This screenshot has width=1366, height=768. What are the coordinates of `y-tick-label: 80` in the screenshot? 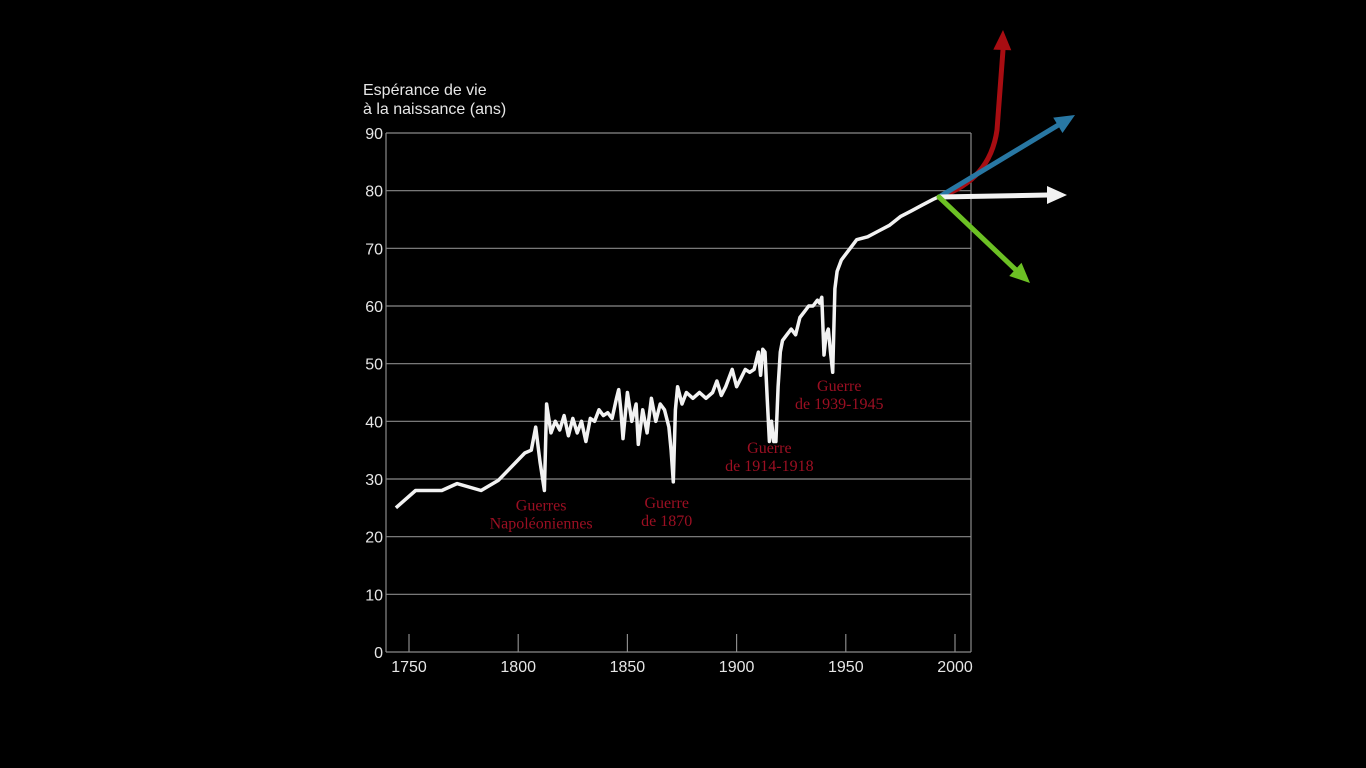 It's located at (374, 192).